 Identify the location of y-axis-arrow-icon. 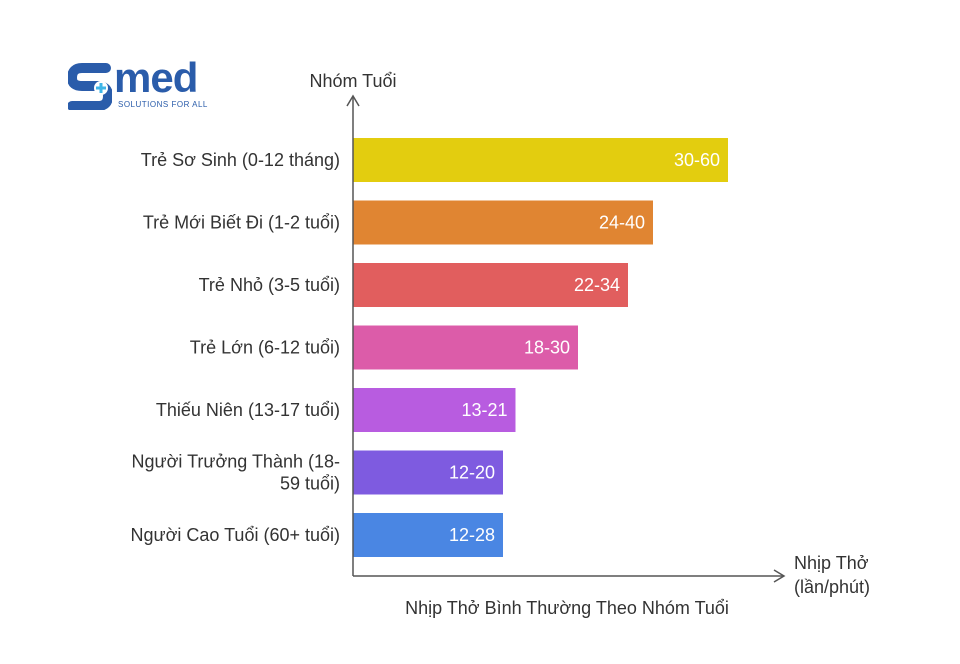
(353, 100).